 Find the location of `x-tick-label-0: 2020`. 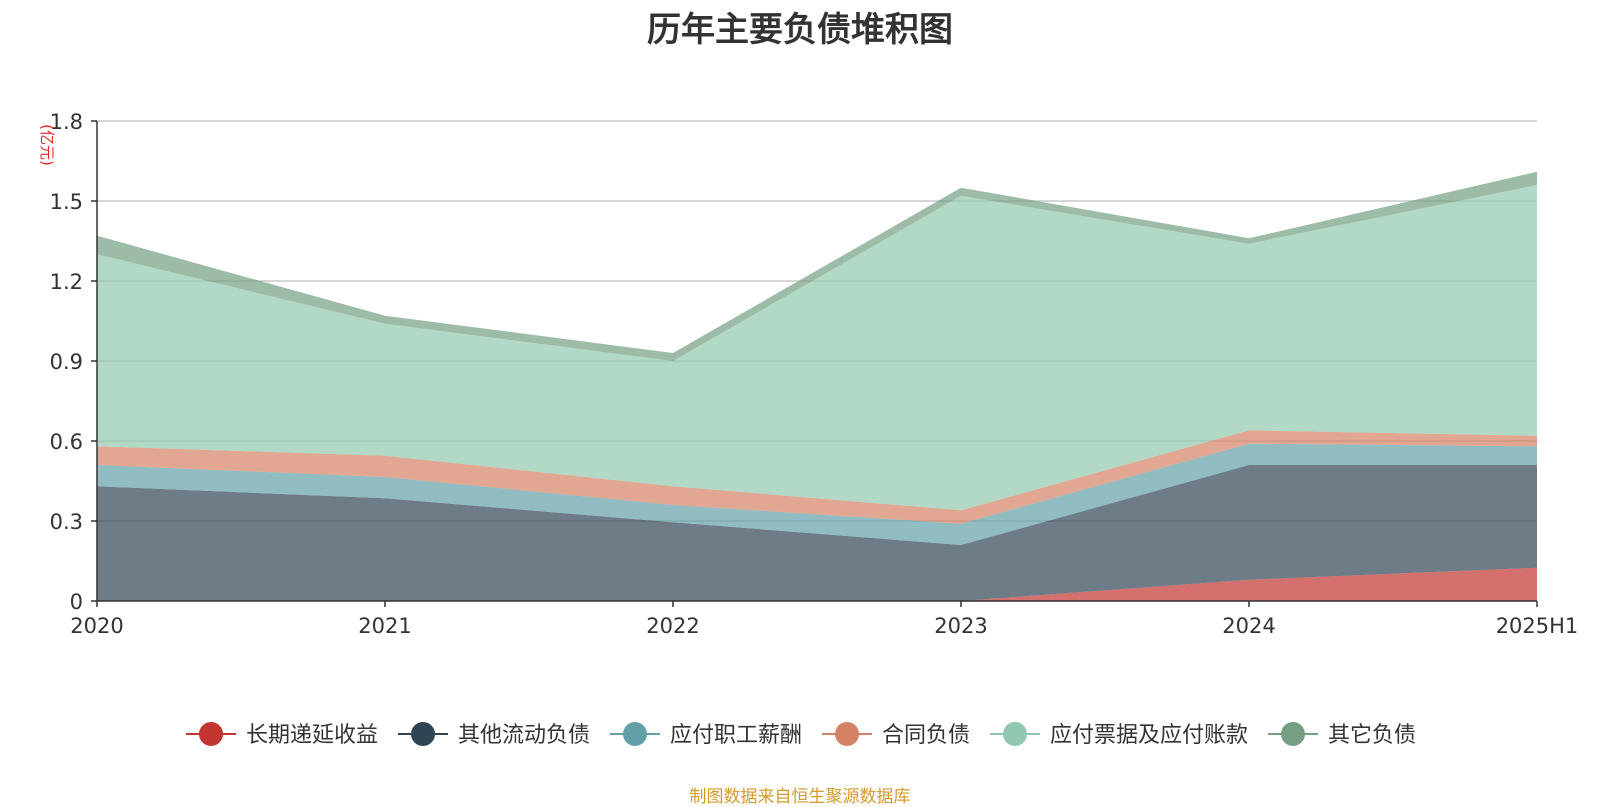

x-tick-label-0: 2020 is located at coordinates (96, 626).